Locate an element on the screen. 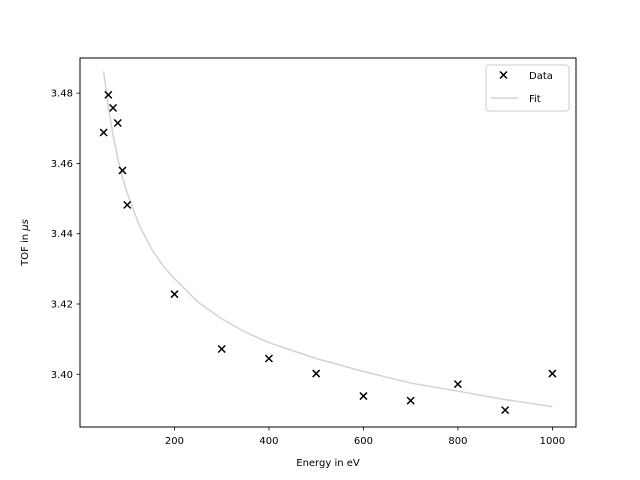 This screenshot has height=480, width=640. x-tick-label: 600 is located at coordinates (363, 441).